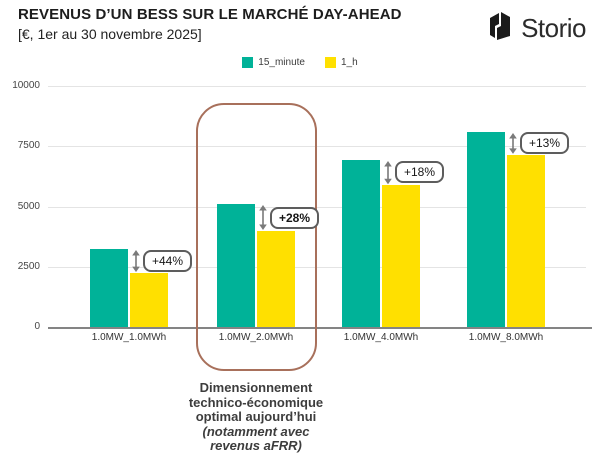  I want to click on x-axis-label: 1.0MW_4.0MWh, so click(381, 337).